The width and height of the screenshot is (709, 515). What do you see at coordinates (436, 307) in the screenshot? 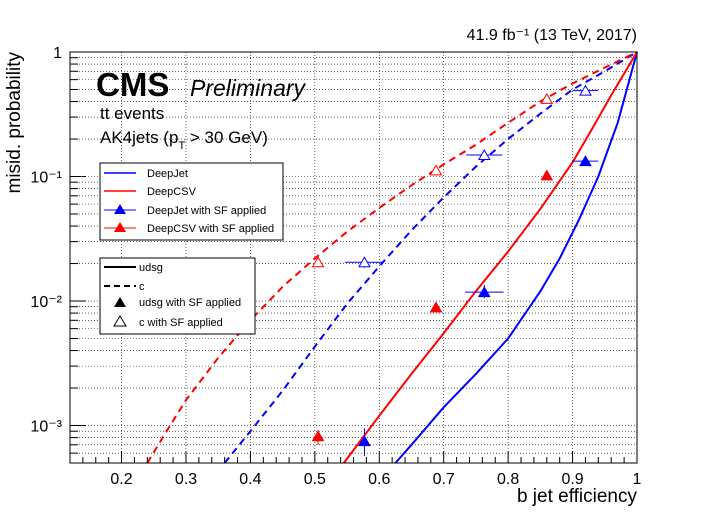
I see `sf-point-deepcsv-udsg-1-marker` at bounding box center [436, 307].